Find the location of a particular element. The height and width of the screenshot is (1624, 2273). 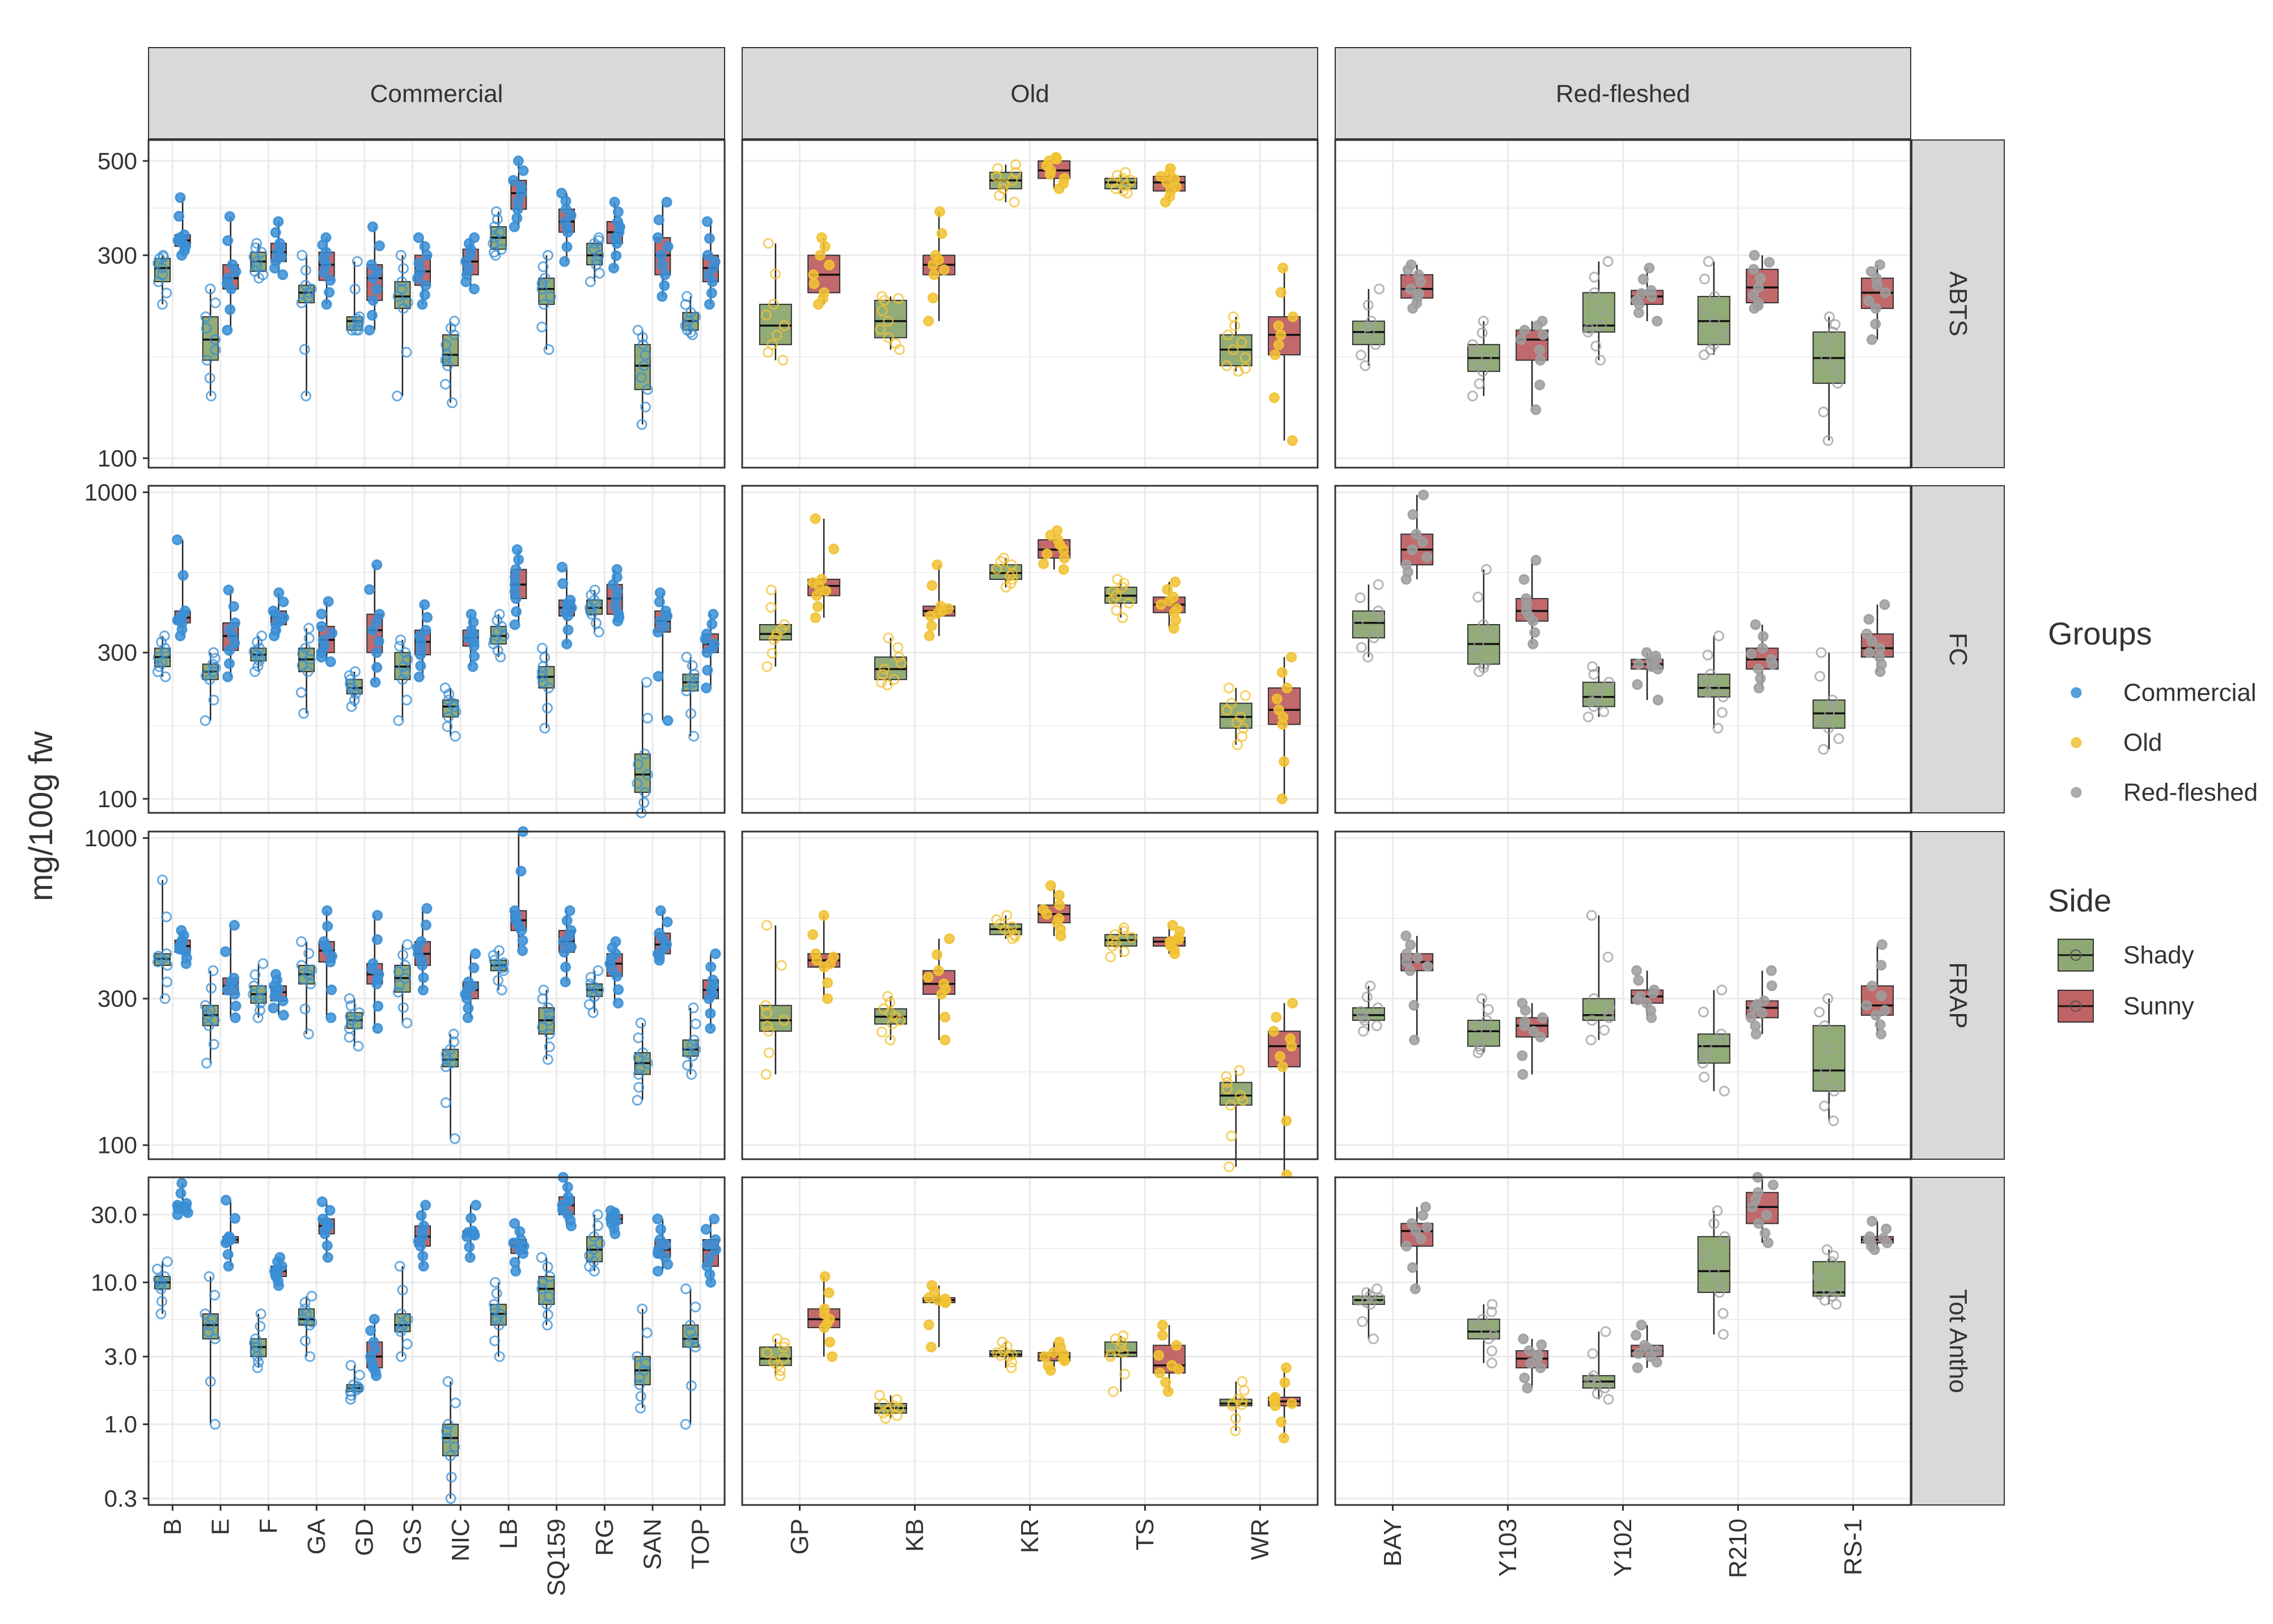

panel-tot-antho-red-fleshed is located at coordinates (1623, 1339).